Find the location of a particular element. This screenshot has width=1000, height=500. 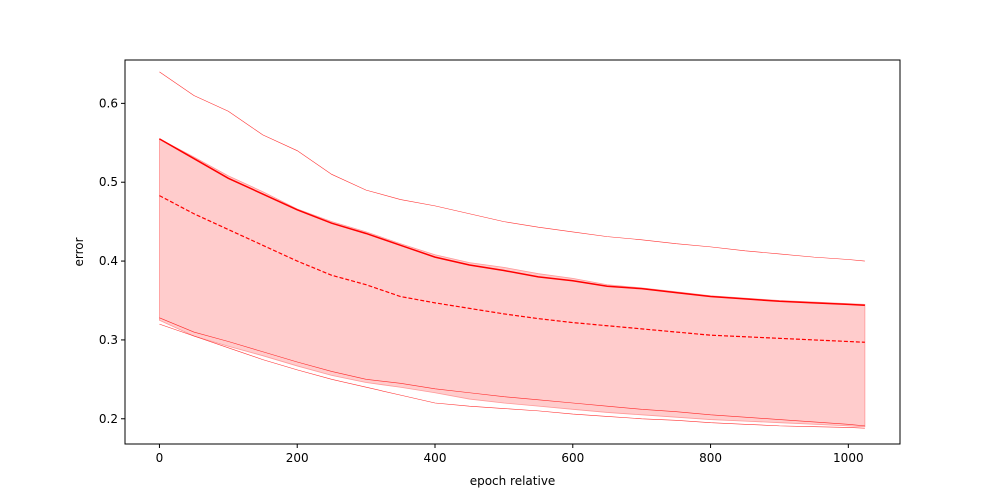

x-tick-label: 400 is located at coordinates (435, 458).